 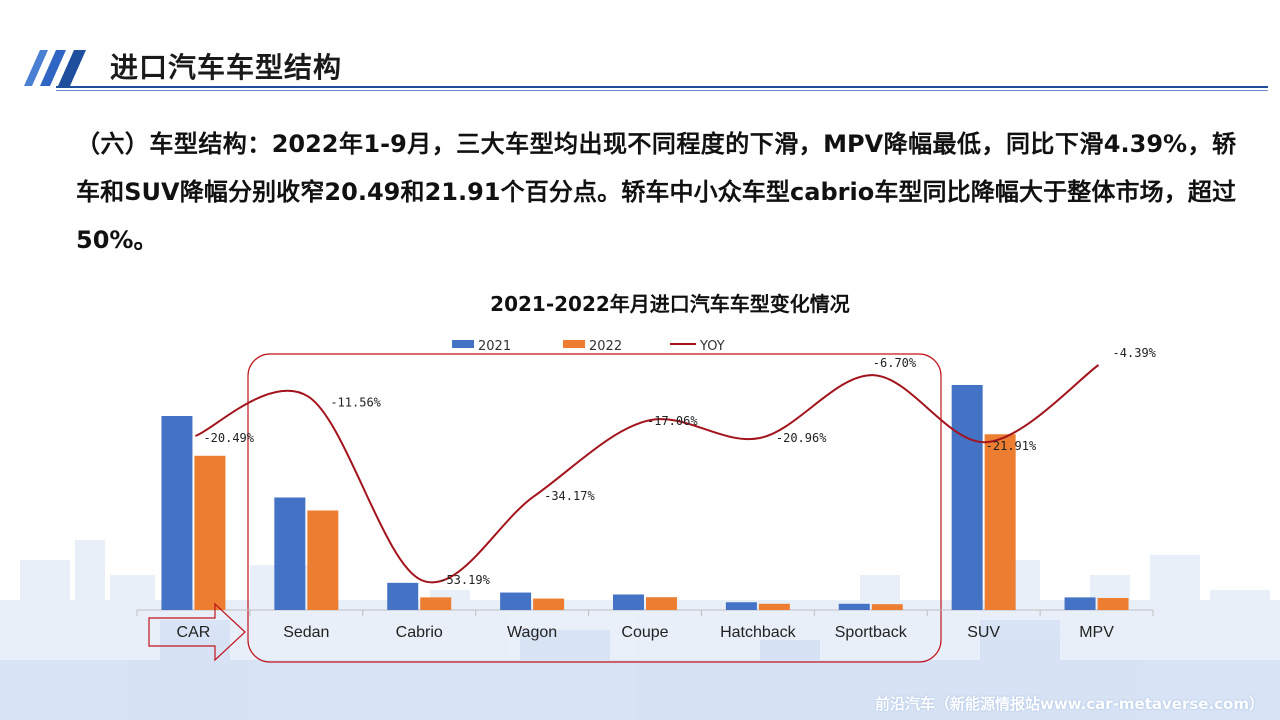 I want to click on bar-2021-wagon, so click(x=516, y=601).